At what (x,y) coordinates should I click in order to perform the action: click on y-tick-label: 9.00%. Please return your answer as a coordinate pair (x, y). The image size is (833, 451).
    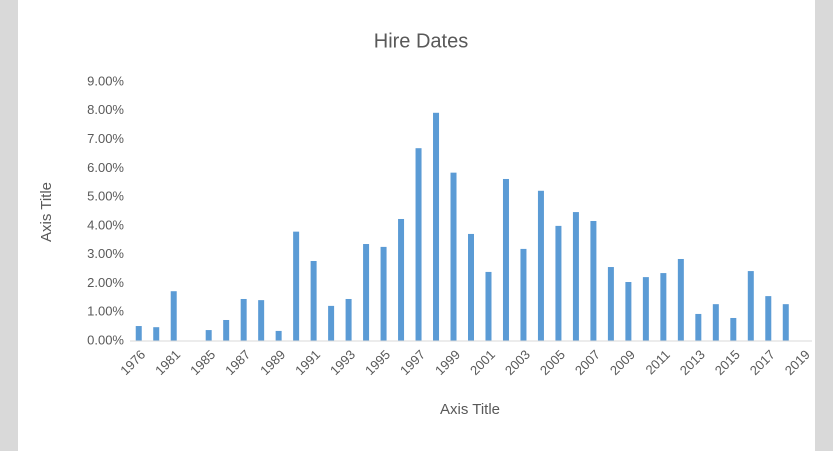
    Looking at the image, I should click on (105, 80).